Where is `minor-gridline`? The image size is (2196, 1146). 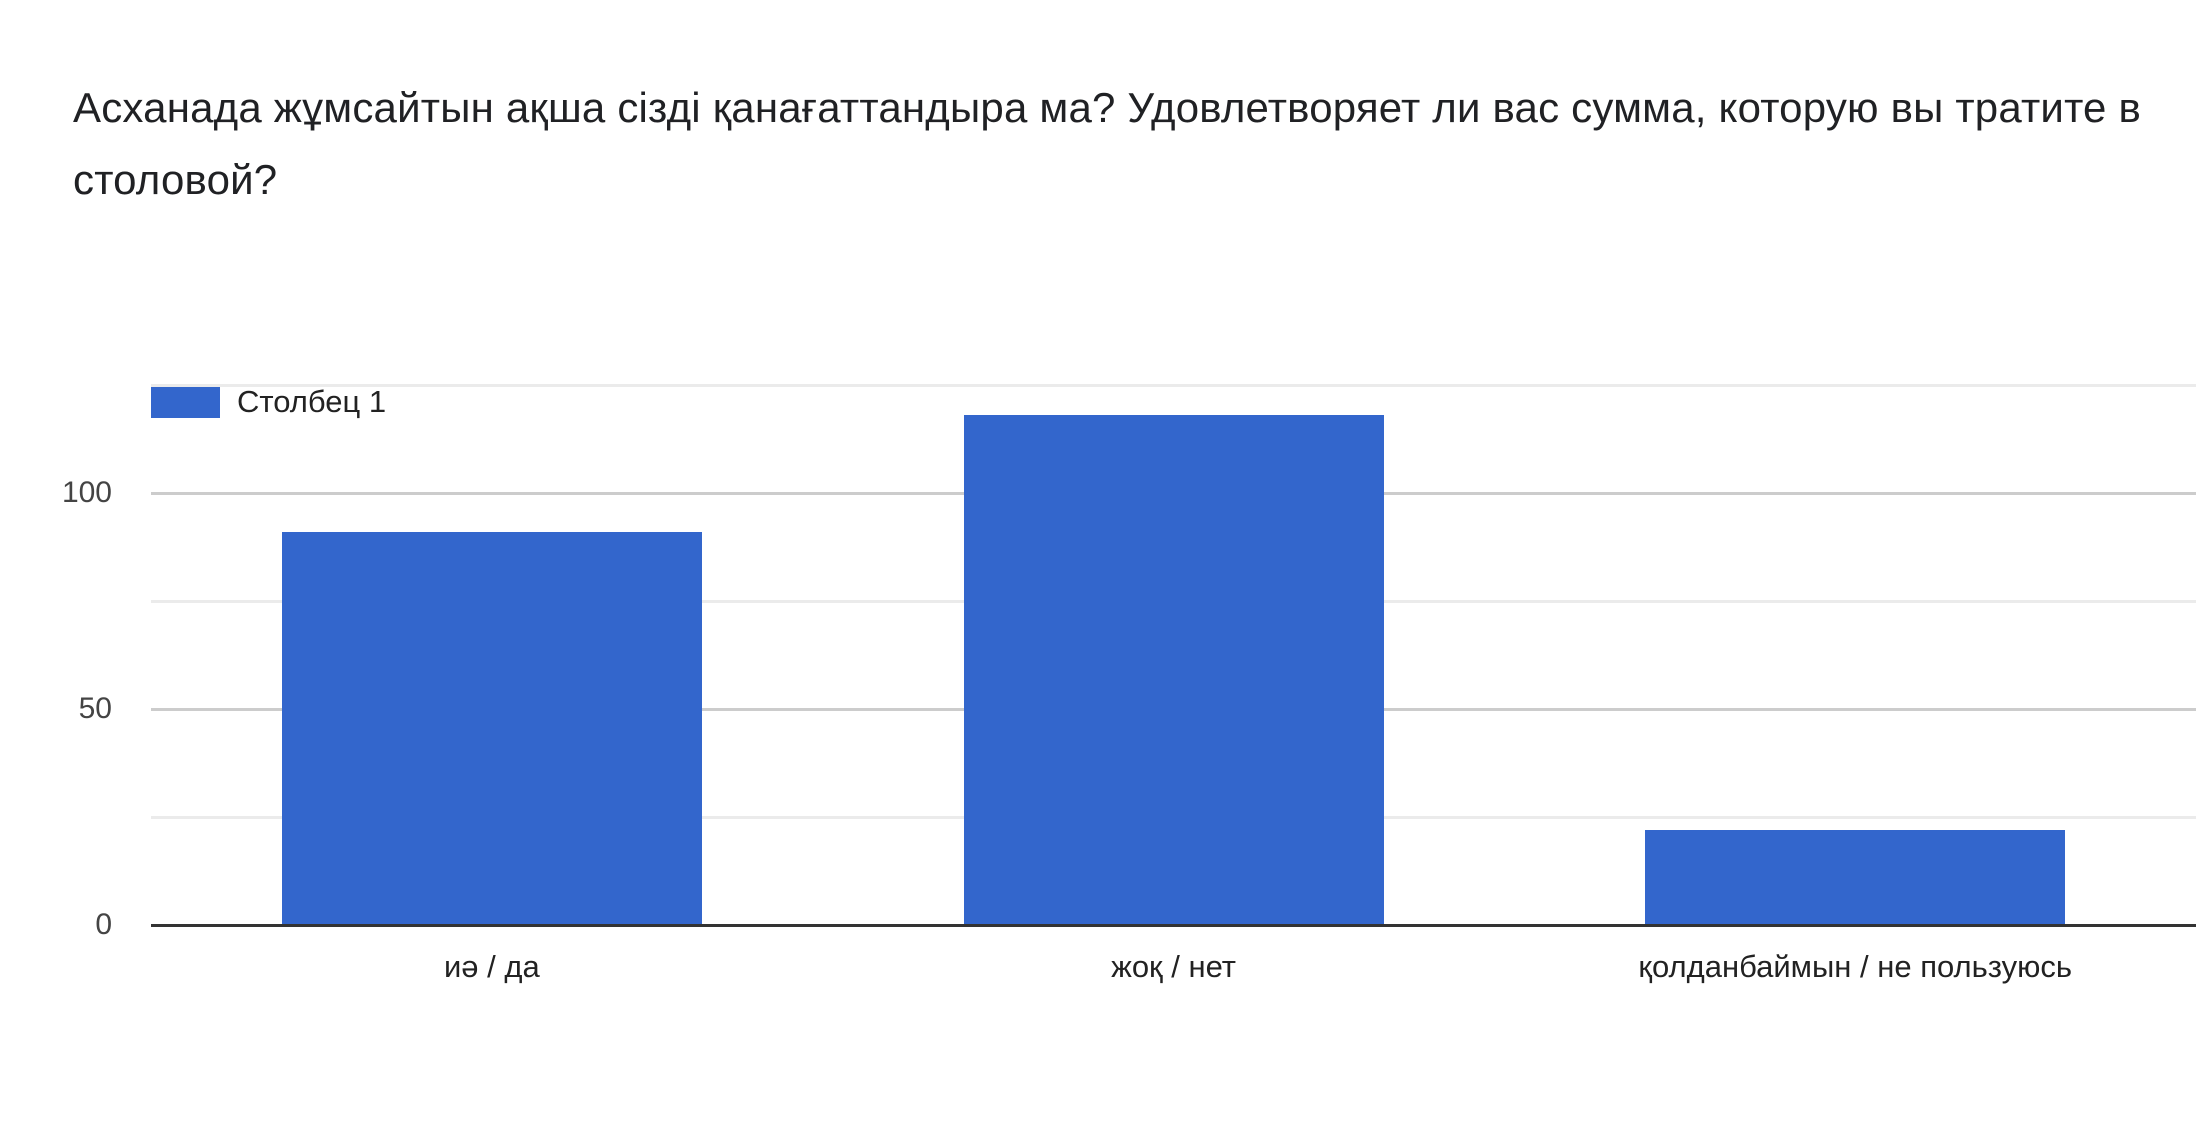 minor-gridline is located at coordinates (1173, 385).